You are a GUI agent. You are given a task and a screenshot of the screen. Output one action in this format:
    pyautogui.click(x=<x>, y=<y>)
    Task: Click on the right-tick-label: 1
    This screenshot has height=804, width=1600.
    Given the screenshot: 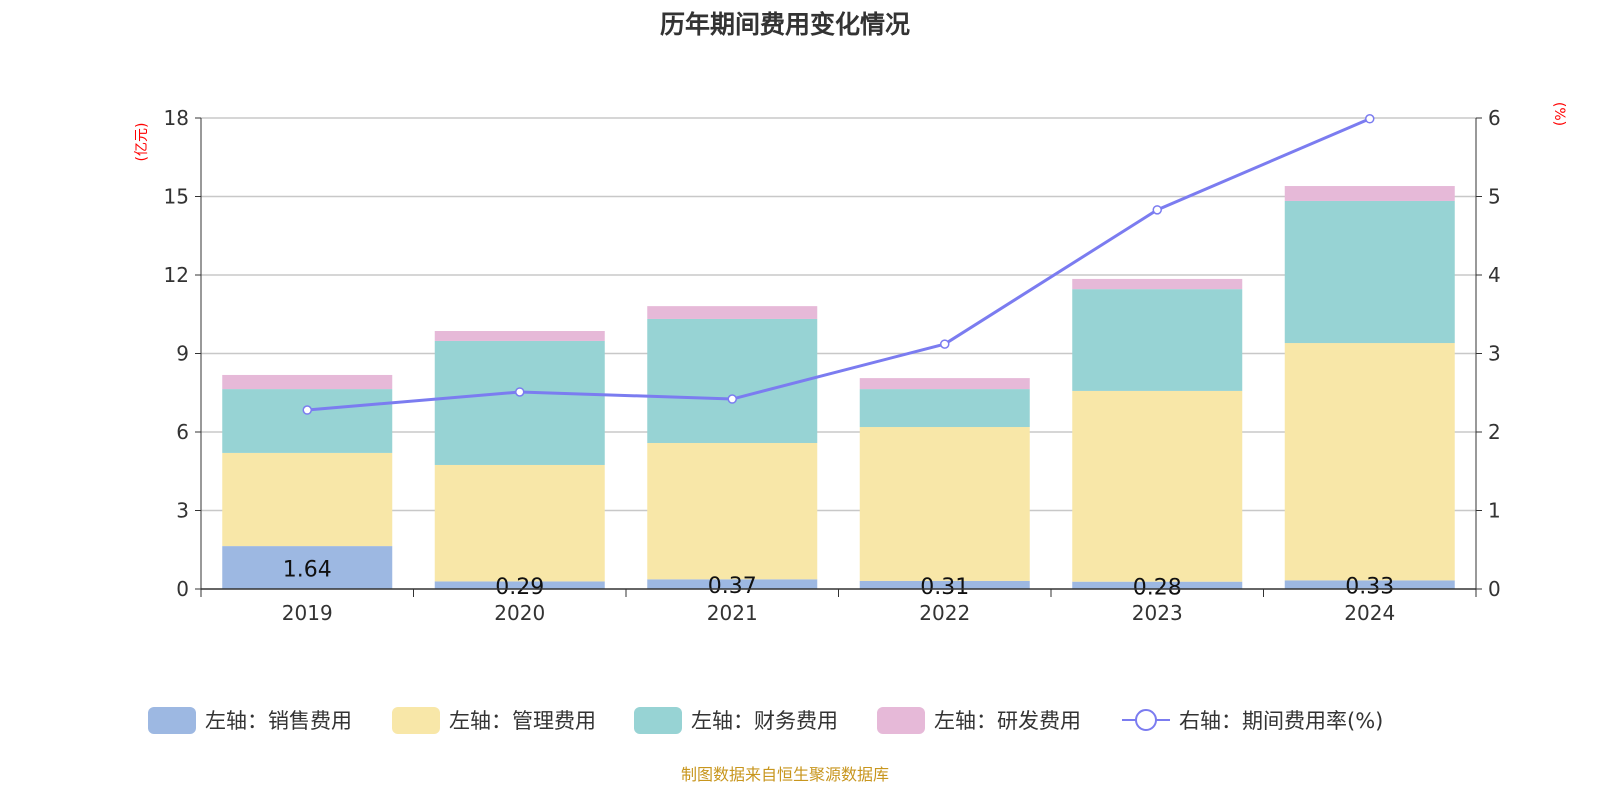 What is the action you would take?
    pyautogui.click(x=1494, y=511)
    